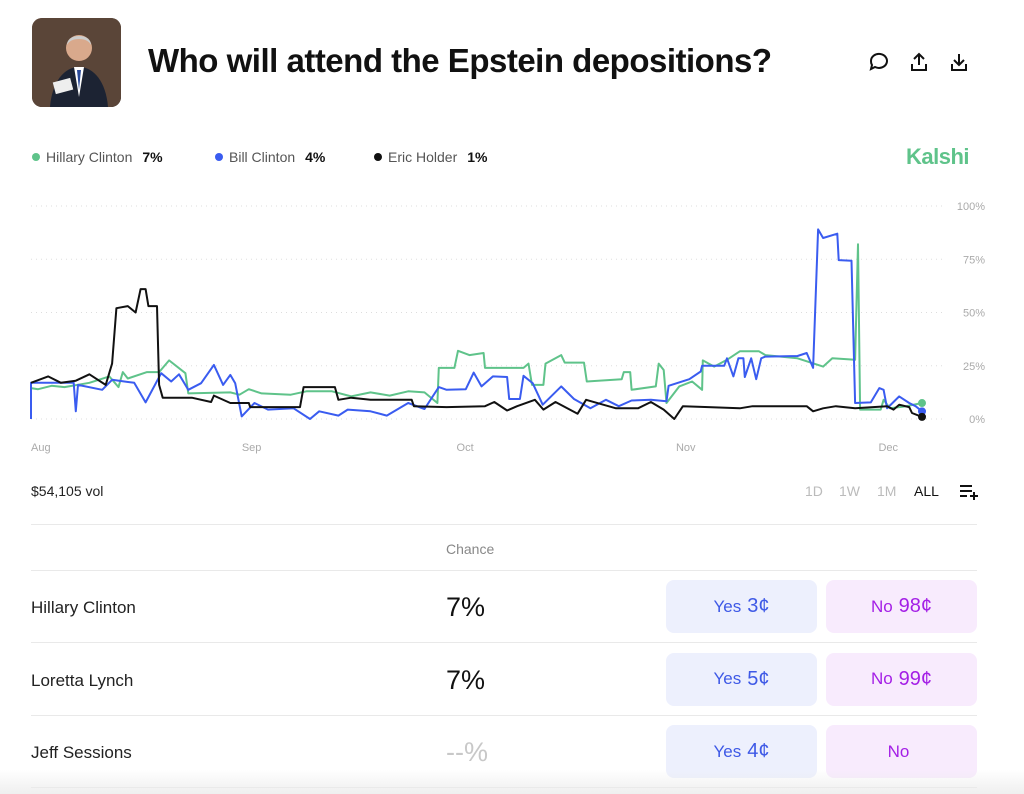 The height and width of the screenshot is (794, 1024). What do you see at coordinates (477, 157) in the screenshot?
I see `legend-value: 1%` at bounding box center [477, 157].